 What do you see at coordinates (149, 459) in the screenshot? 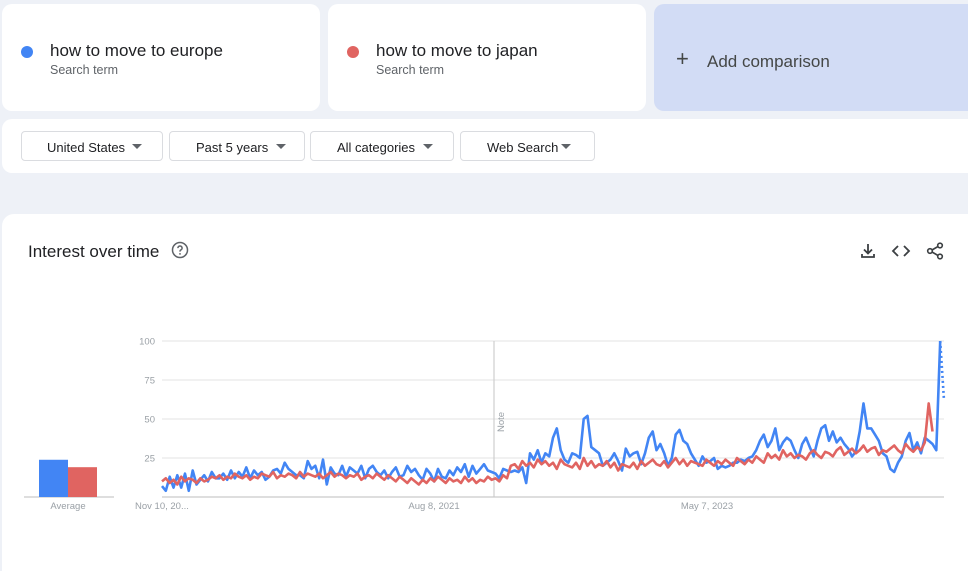
I see `y-tick-label: 25` at bounding box center [149, 459].